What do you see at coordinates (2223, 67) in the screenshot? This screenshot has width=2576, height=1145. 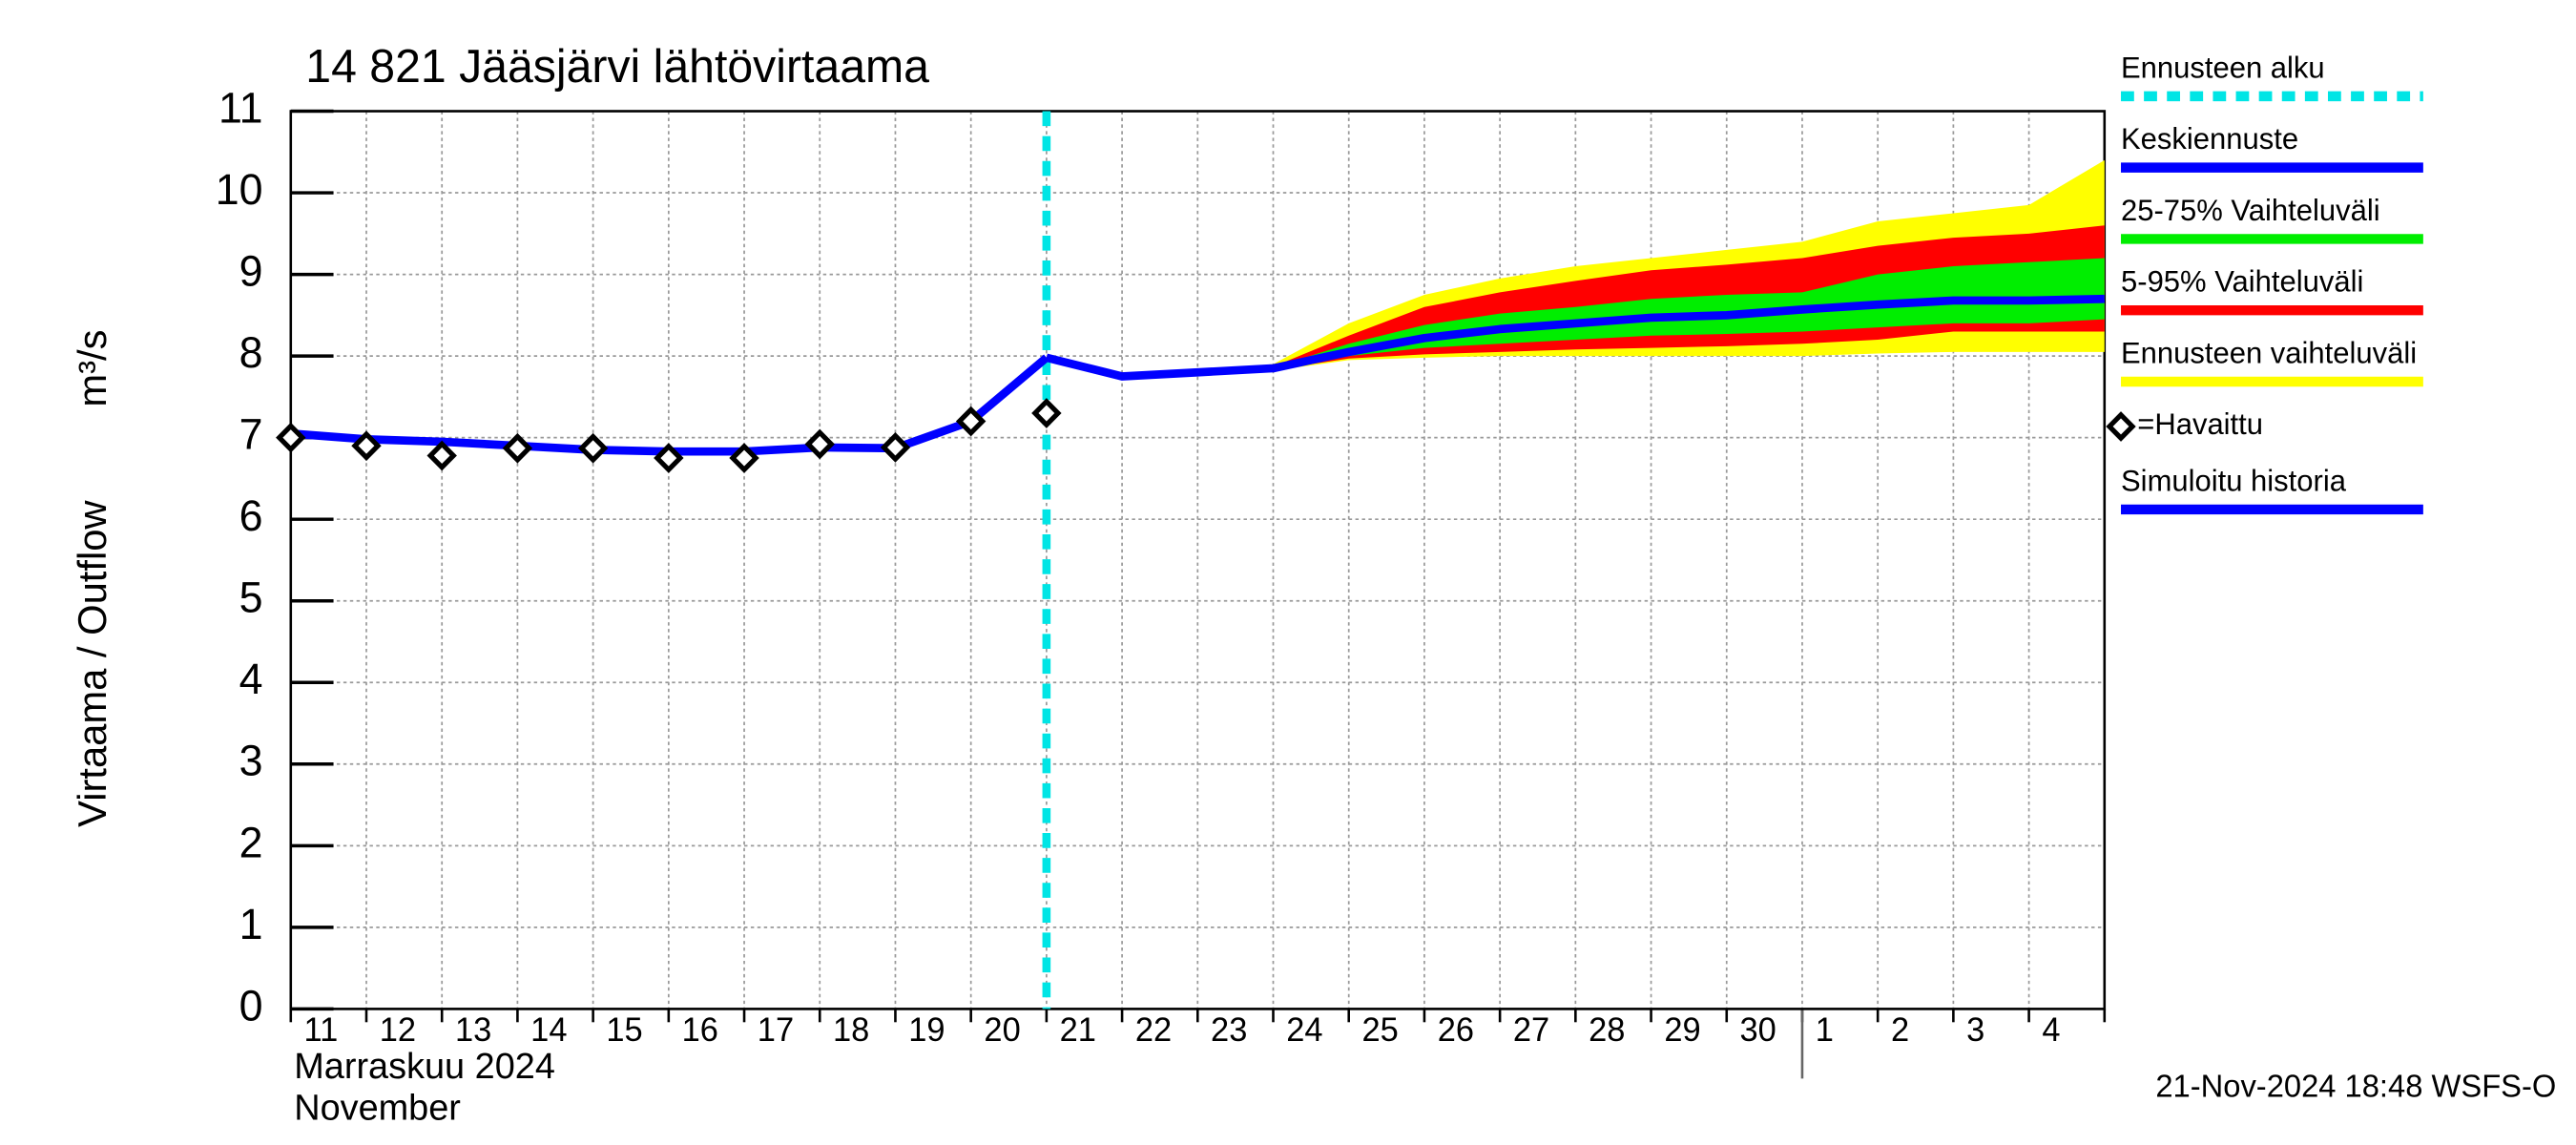 I see `legend-label: Ennusteen alku` at bounding box center [2223, 67].